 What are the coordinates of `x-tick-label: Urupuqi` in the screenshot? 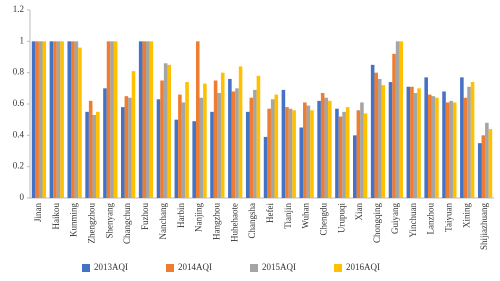 It's located at (341, 218).